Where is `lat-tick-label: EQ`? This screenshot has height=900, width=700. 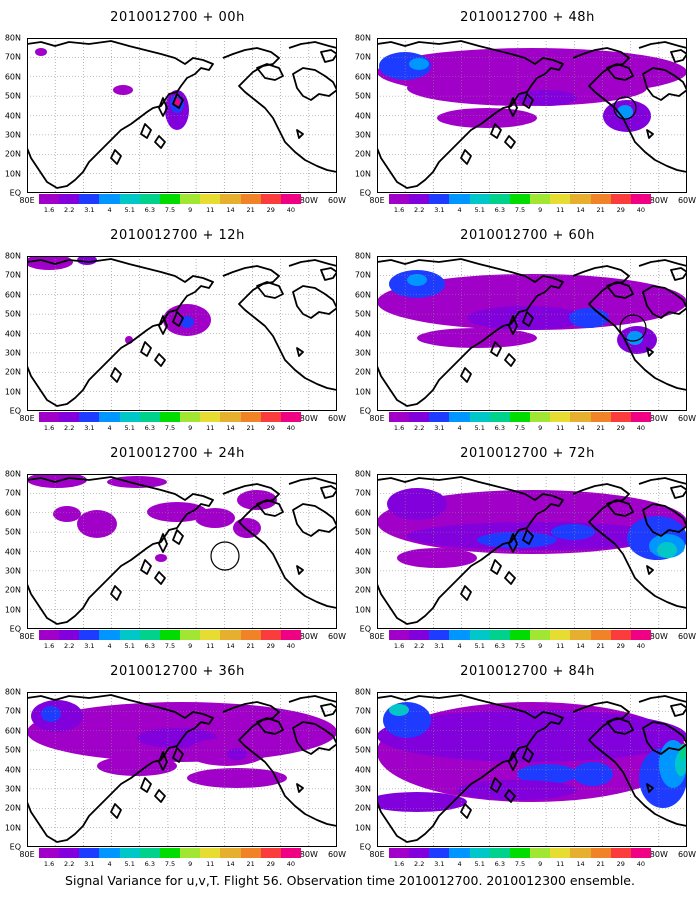 lat-tick-label: EQ is located at coordinates (365, 629).